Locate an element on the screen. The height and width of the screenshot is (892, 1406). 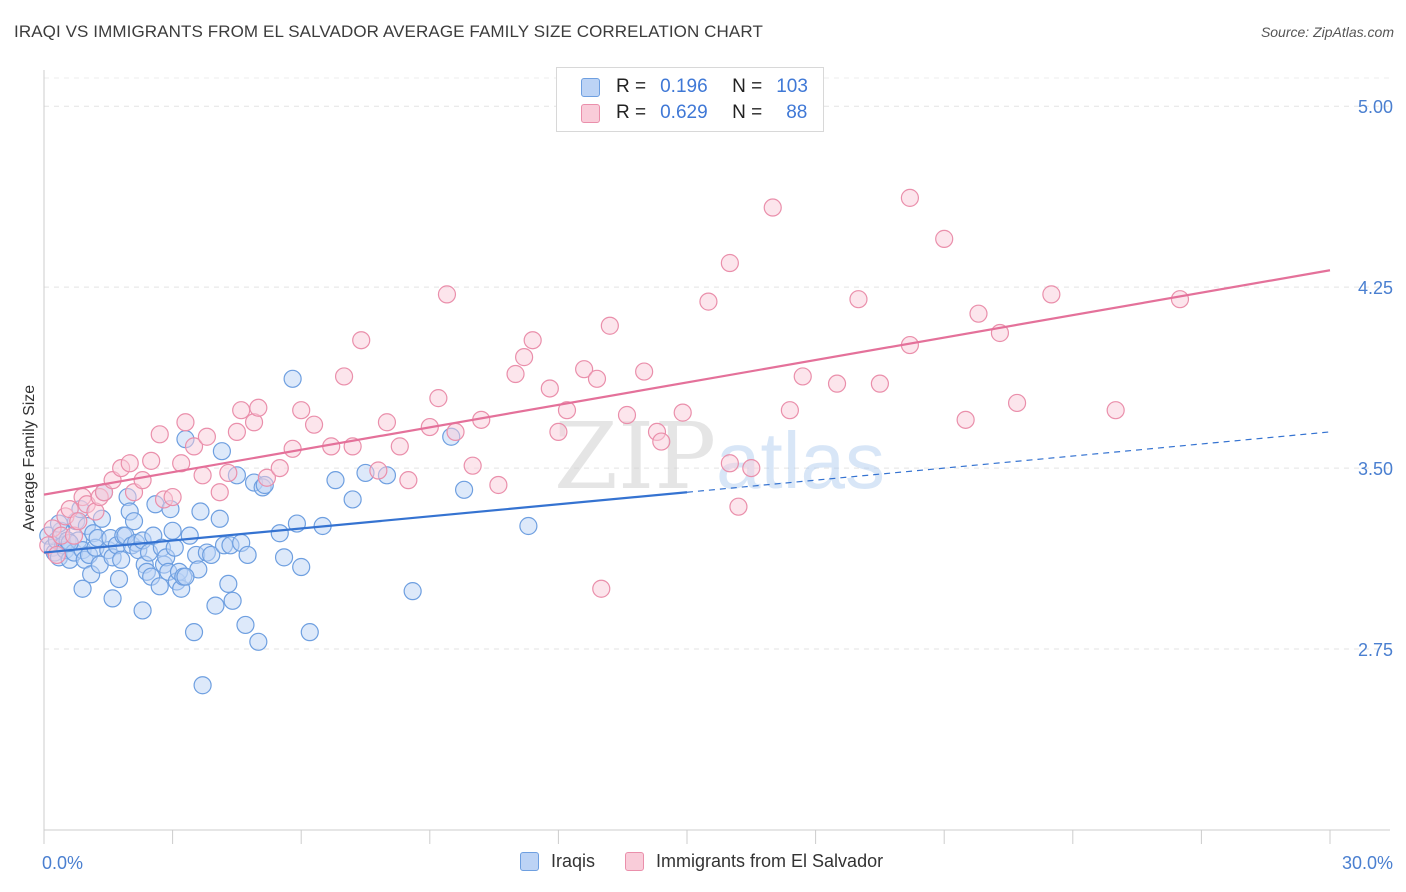
legend-n-value: 88 is located at coordinates (797, 112).